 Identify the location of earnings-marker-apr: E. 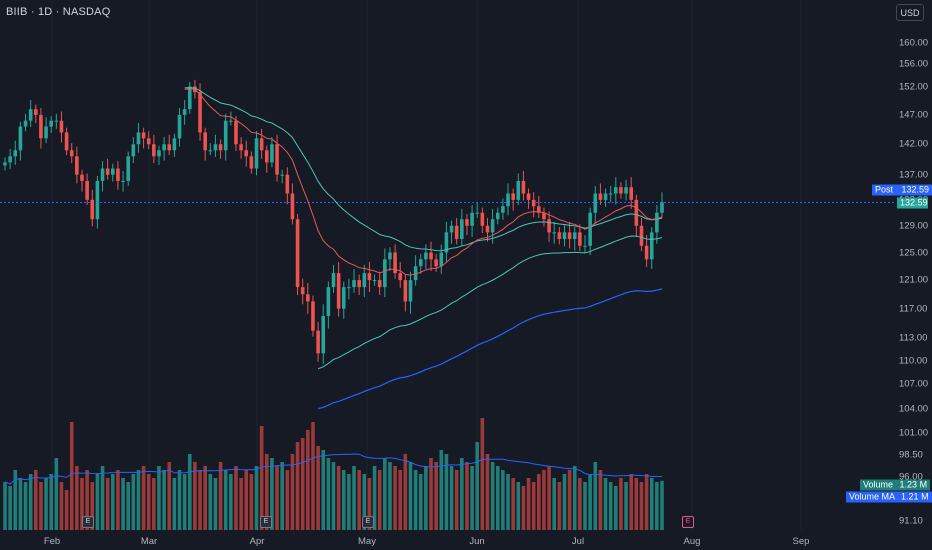
(266, 522).